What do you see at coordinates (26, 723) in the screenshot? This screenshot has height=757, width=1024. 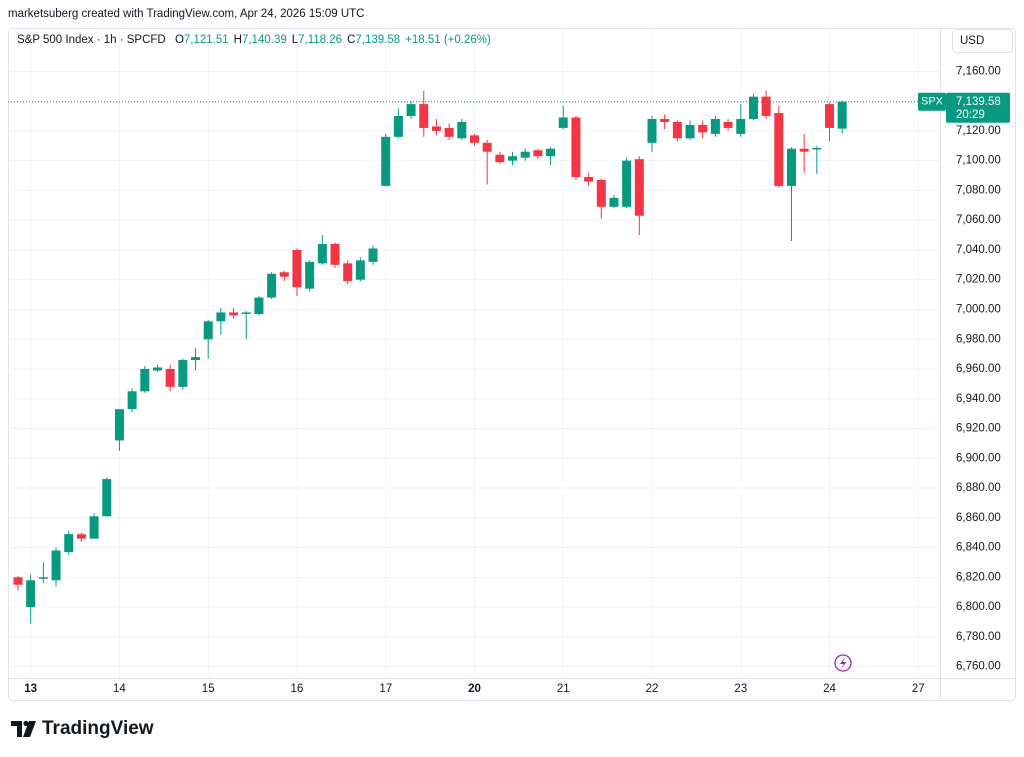 I see `logo-dot` at bounding box center [26, 723].